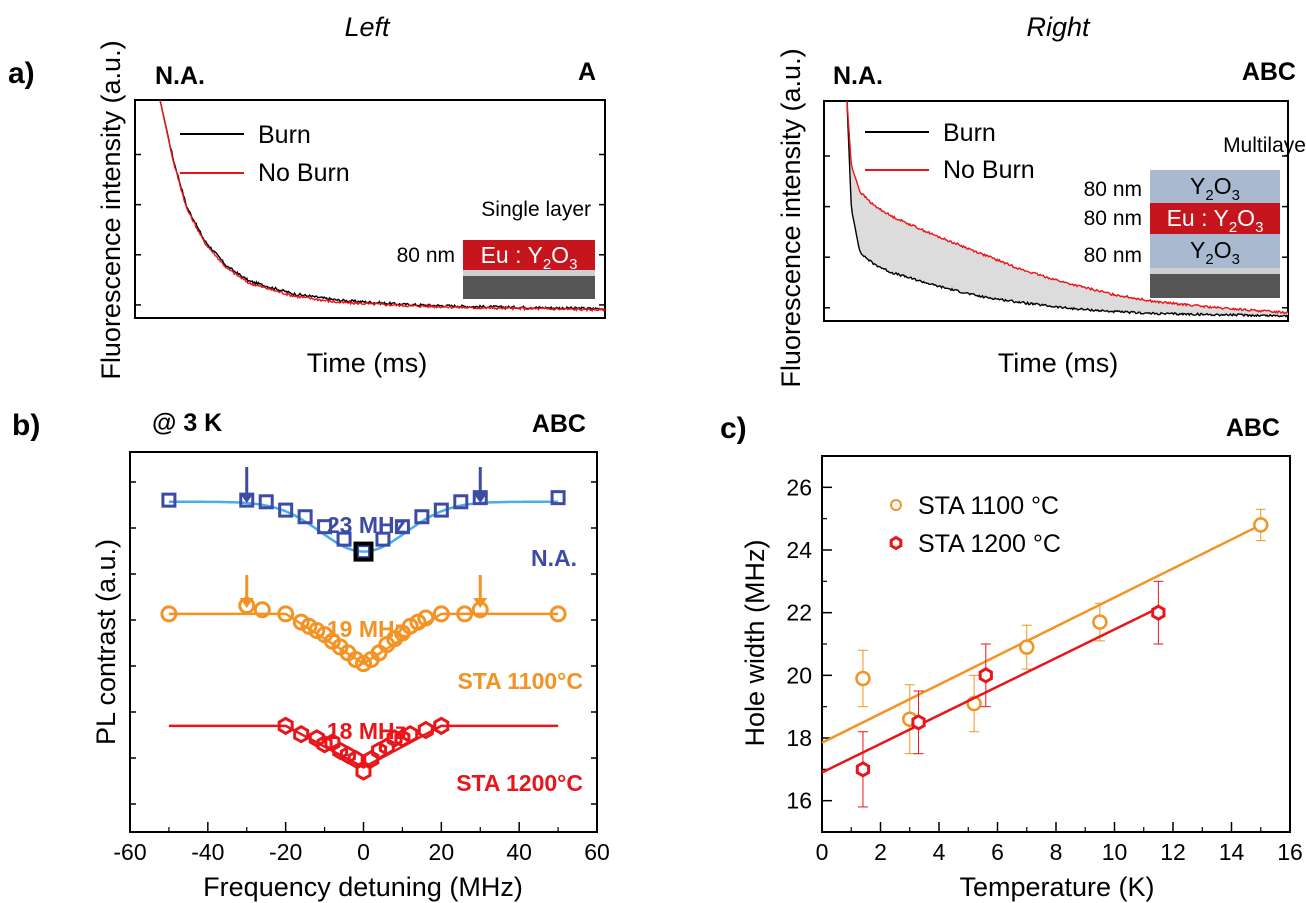  I want to click on inset-multi-substrate, so click(1215, 286).